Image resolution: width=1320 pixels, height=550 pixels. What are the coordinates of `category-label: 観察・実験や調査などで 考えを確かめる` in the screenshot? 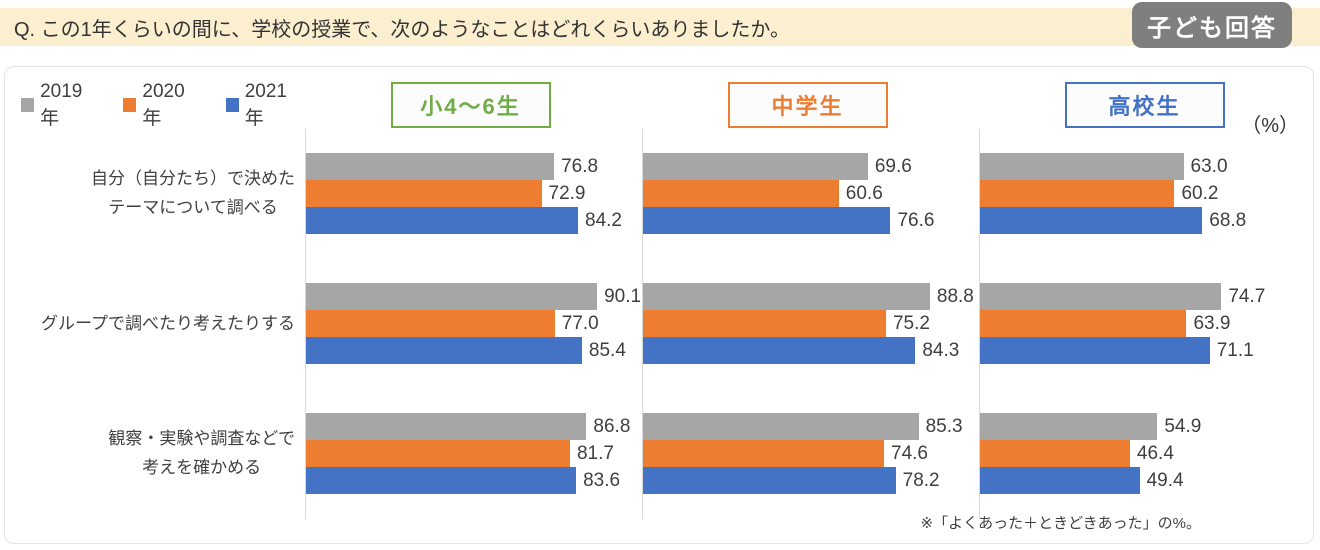 It's located at (201, 453).